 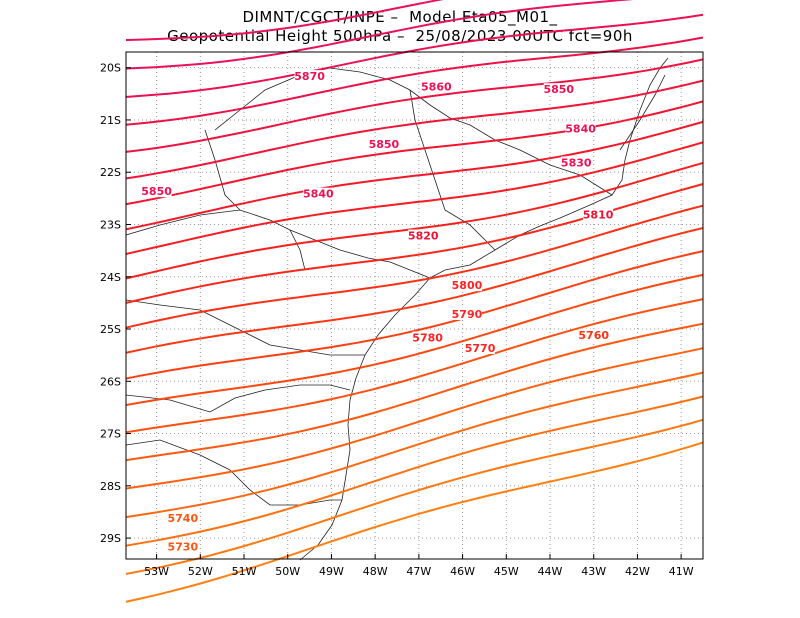 I want to click on x-tick-label: 50W, so click(x=287, y=571).